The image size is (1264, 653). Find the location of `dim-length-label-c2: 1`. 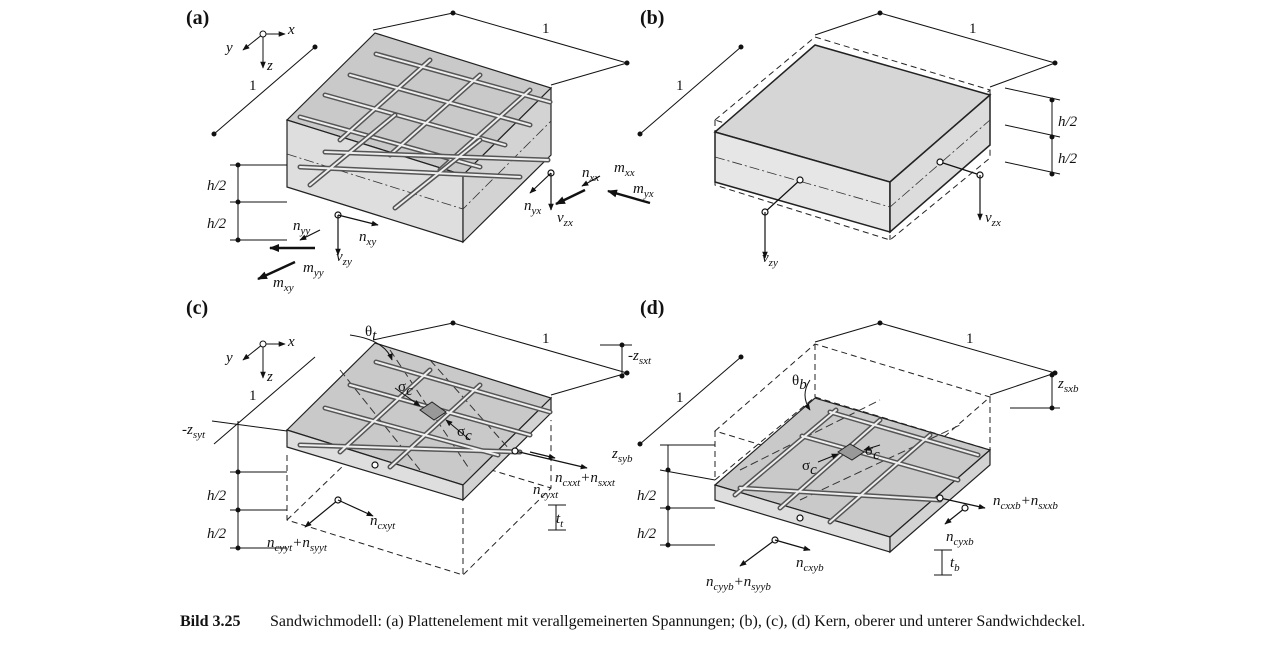

dim-length-label-c2: 1 is located at coordinates (253, 396).